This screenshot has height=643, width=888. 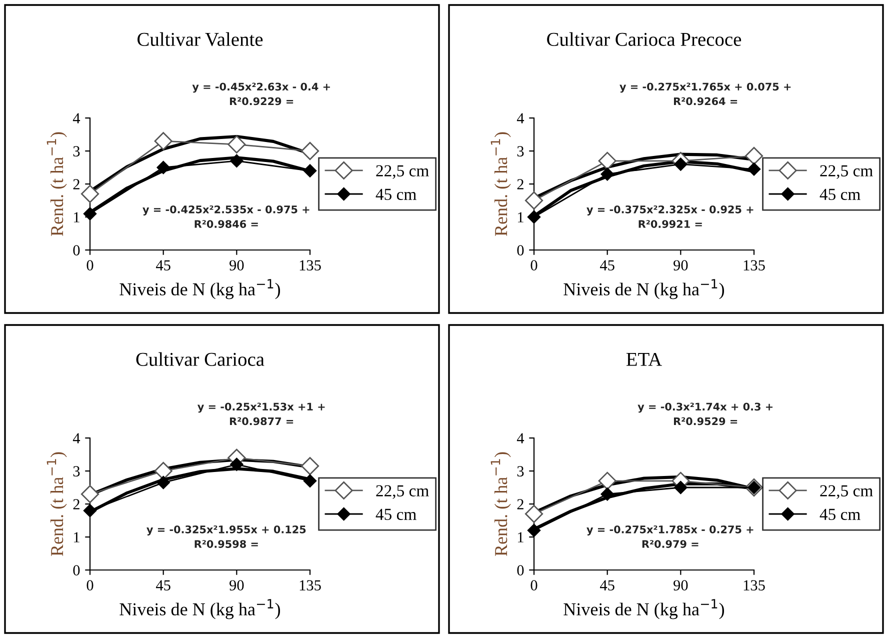 What do you see at coordinates (670, 210) in the screenshot?
I see `annotation: y = -0.375x²2.325x - 0.925 +` at bounding box center [670, 210].